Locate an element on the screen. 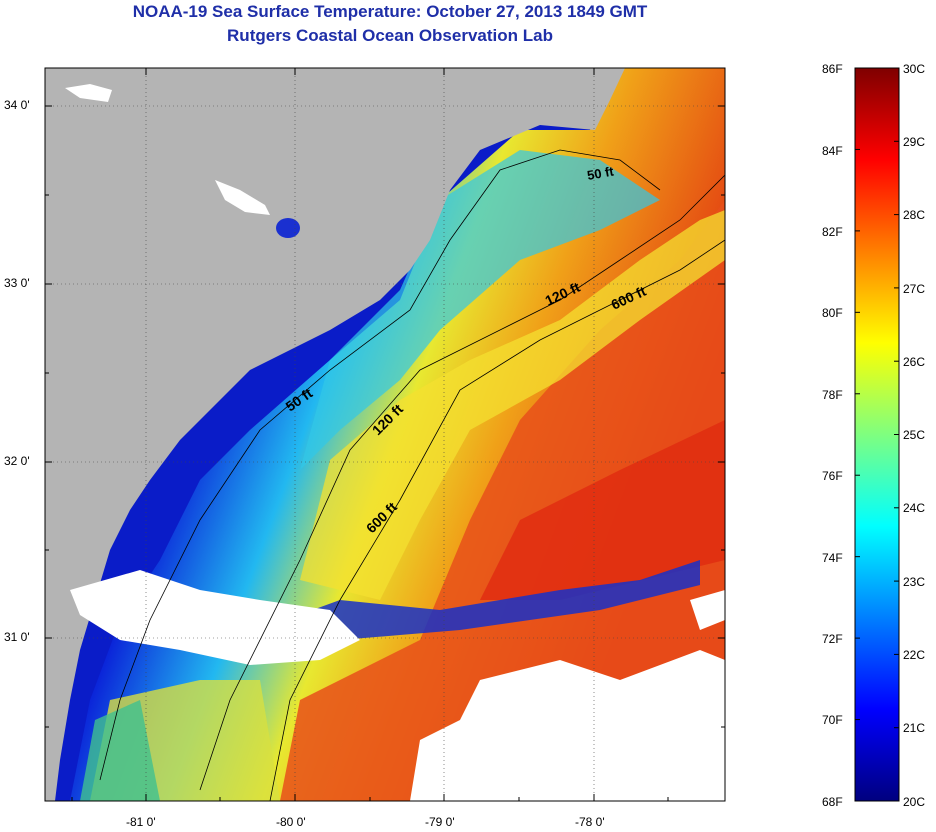 The width and height of the screenshot is (936, 832). cbar-c-24: 24C is located at coordinates (914, 508).